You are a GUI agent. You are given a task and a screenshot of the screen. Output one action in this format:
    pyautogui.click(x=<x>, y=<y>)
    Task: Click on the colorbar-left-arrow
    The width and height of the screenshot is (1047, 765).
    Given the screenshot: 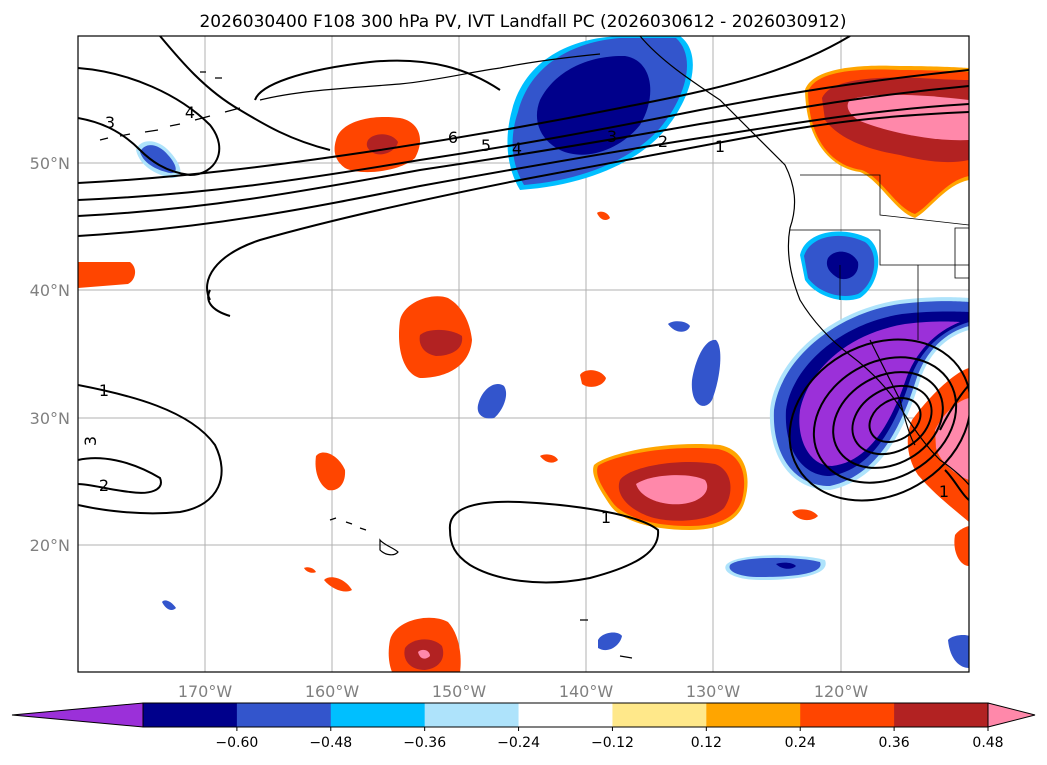 What is the action you would take?
    pyautogui.click(x=77, y=715)
    